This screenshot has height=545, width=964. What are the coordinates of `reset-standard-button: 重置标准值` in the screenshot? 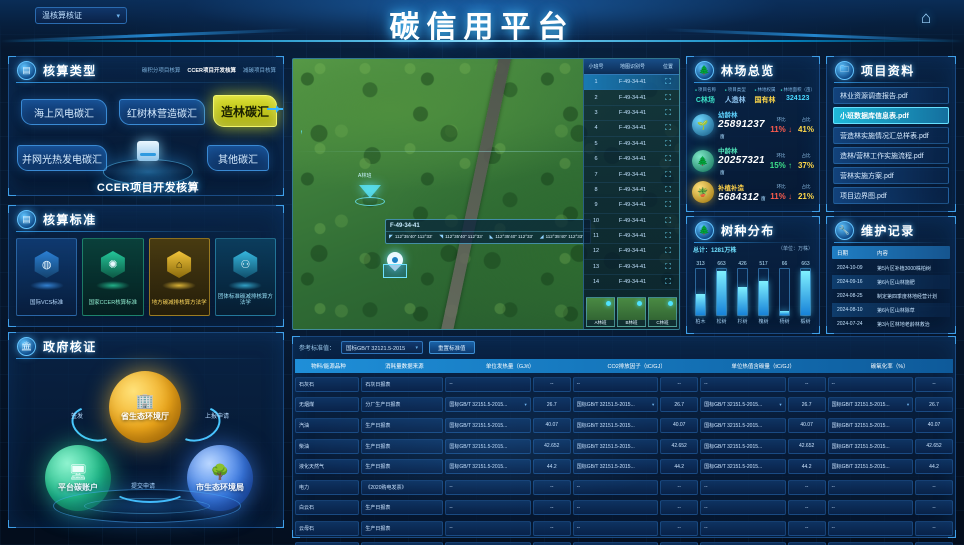 It's located at (452, 347).